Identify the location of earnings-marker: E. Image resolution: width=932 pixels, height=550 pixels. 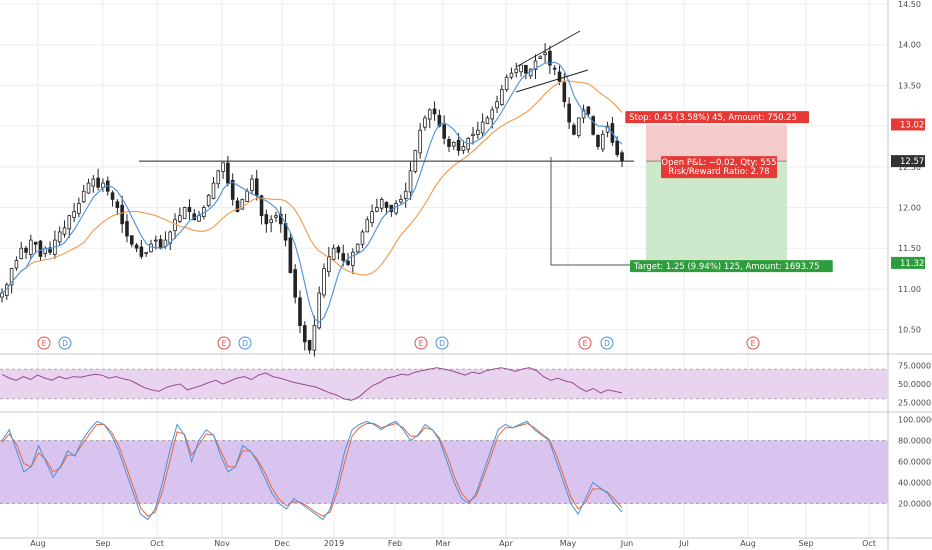
(585, 343).